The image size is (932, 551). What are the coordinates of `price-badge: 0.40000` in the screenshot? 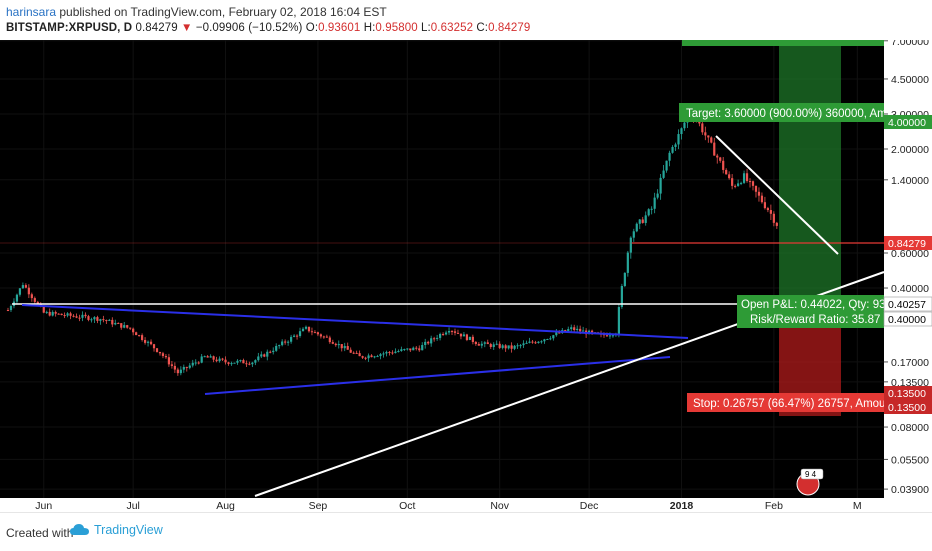 It's located at (907, 320).